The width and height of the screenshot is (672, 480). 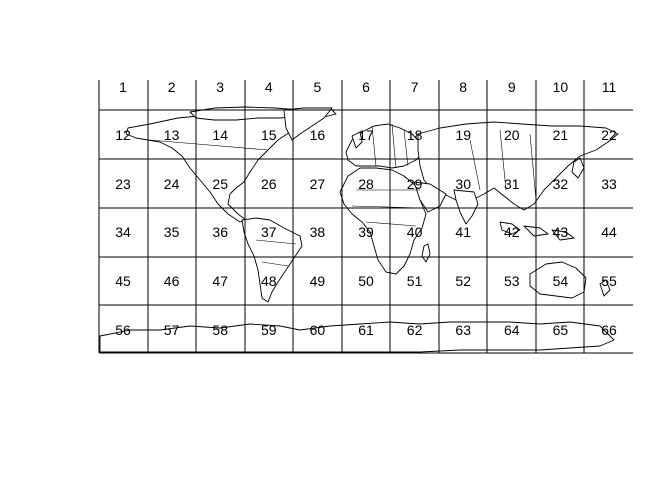 What do you see at coordinates (609, 330) in the screenshot?
I see `grid-cell-label: 66` at bounding box center [609, 330].